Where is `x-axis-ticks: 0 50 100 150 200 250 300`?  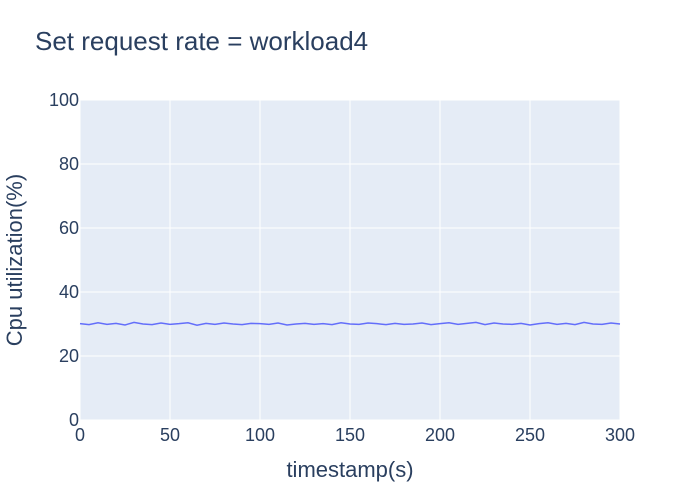
x-axis-ticks: 0 50 100 150 200 250 300 is located at coordinates (355, 435).